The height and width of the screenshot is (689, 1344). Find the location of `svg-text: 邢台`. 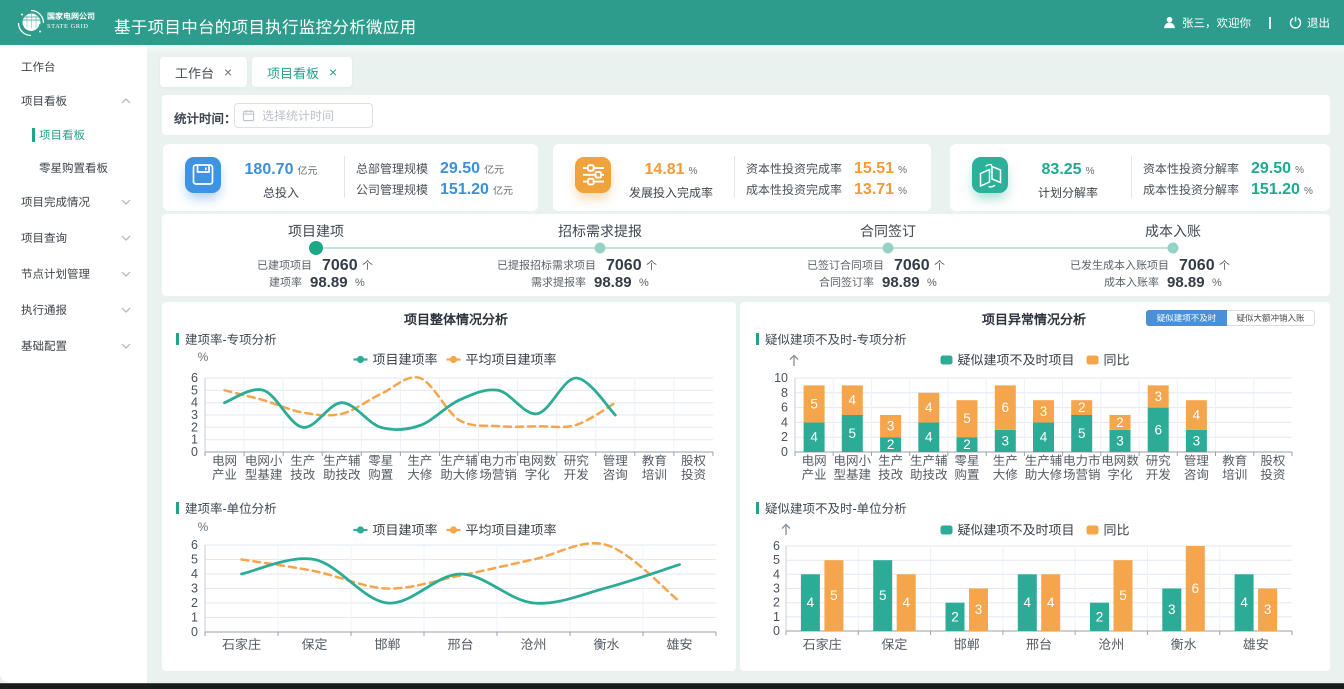

svg-text: 邢台 is located at coordinates (1039, 643).